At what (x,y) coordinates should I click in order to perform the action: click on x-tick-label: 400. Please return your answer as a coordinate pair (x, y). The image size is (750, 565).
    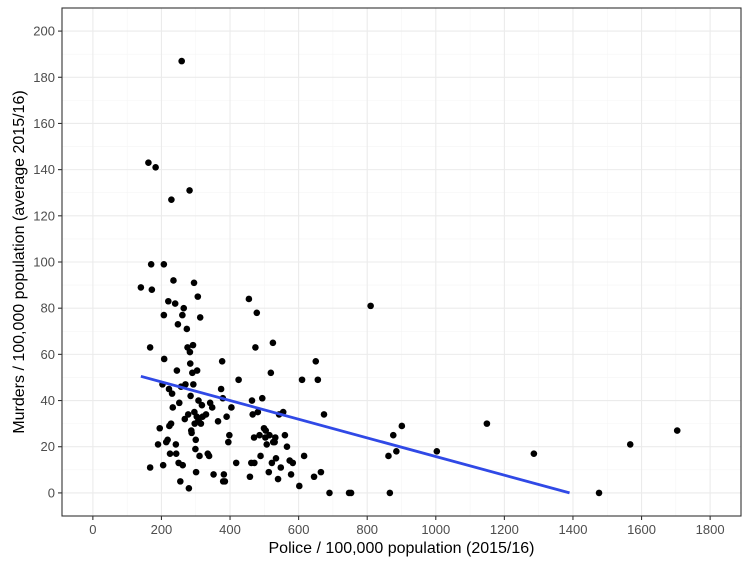
    Looking at the image, I should click on (230, 529).